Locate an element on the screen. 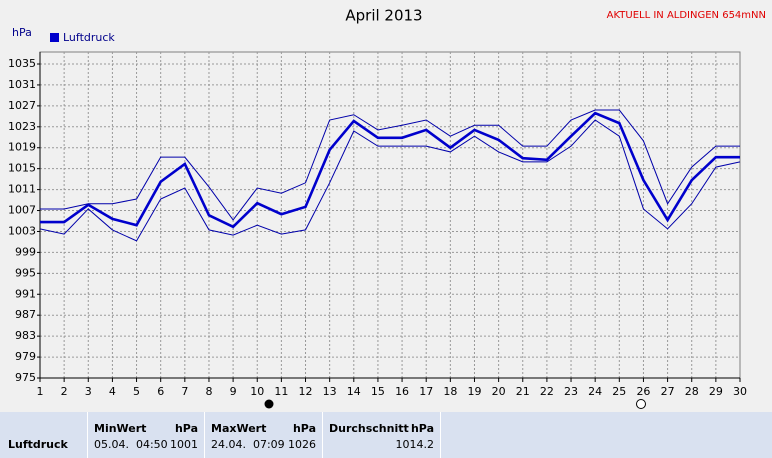 The width and height of the screenshot is (772, 458). header: Durchschnitt is located at coordinates (369, 428).